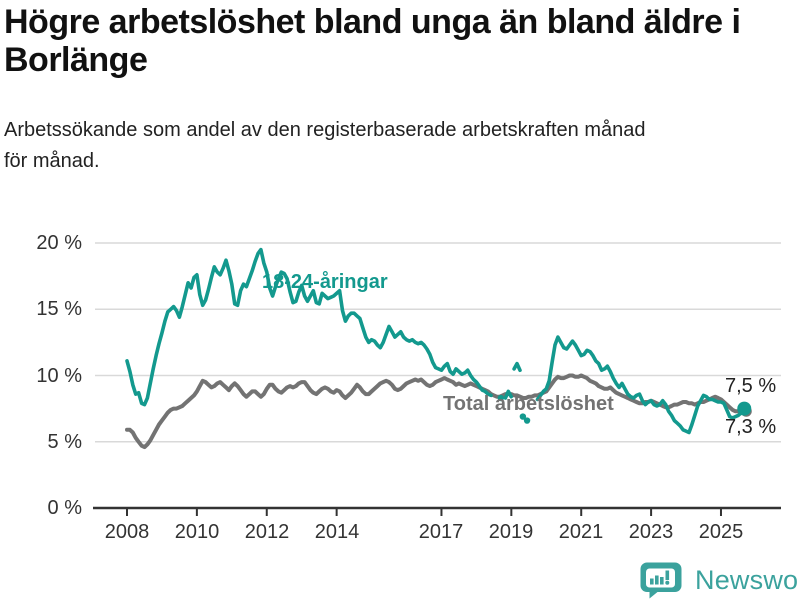  What do you see at coordinates (581, 532) in the screenshot?
I see `x-axis-label-2021: 2021` at bounding box center [581, 532].